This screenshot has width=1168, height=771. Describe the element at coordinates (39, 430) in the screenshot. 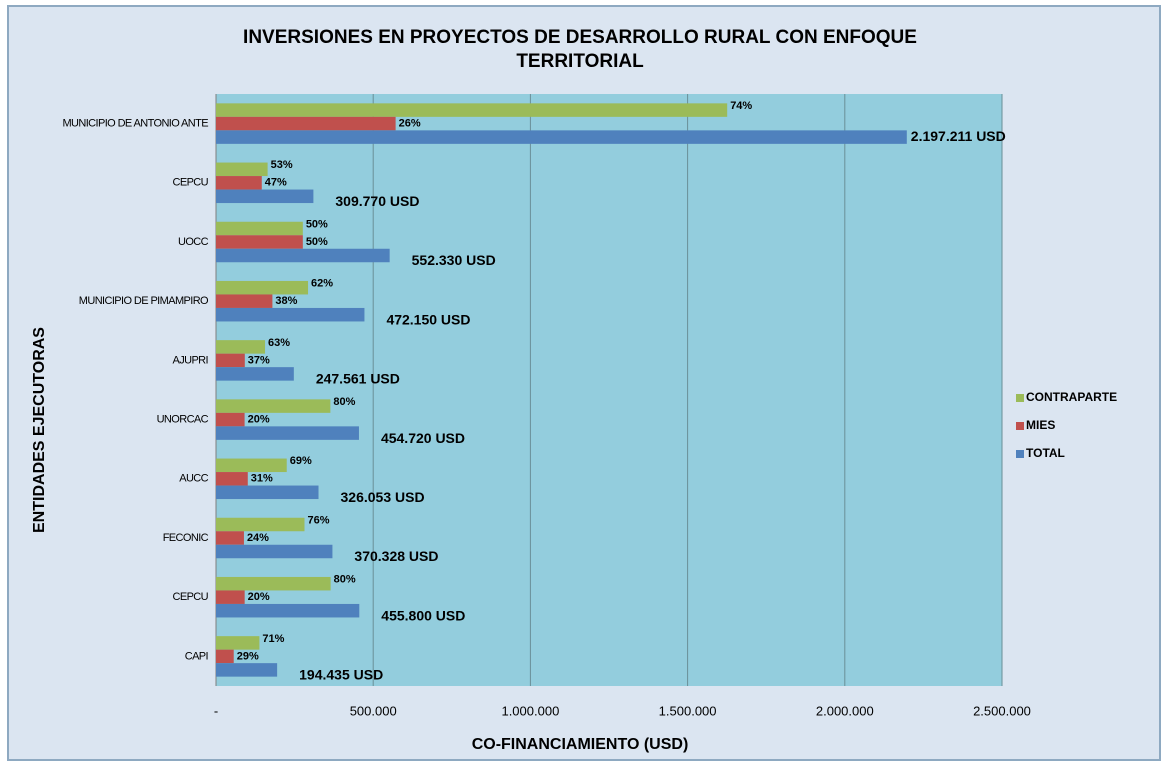

I see `y-axis-title: ENTIDADES EJECUTORAS` at that location.